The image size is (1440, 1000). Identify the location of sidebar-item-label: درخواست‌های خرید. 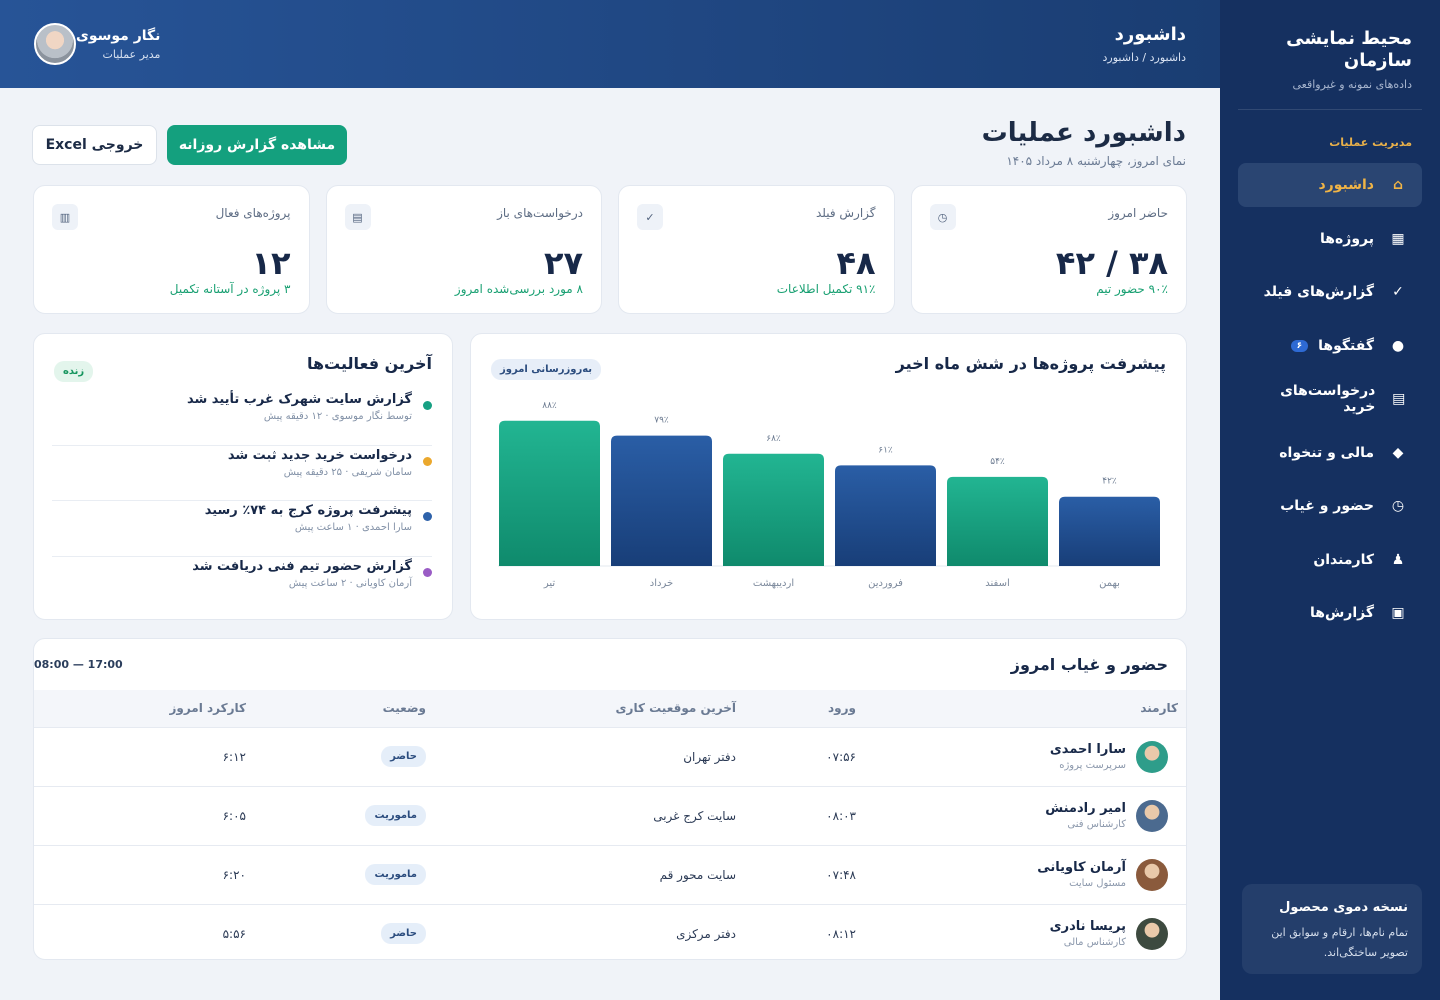
(1328, 399).